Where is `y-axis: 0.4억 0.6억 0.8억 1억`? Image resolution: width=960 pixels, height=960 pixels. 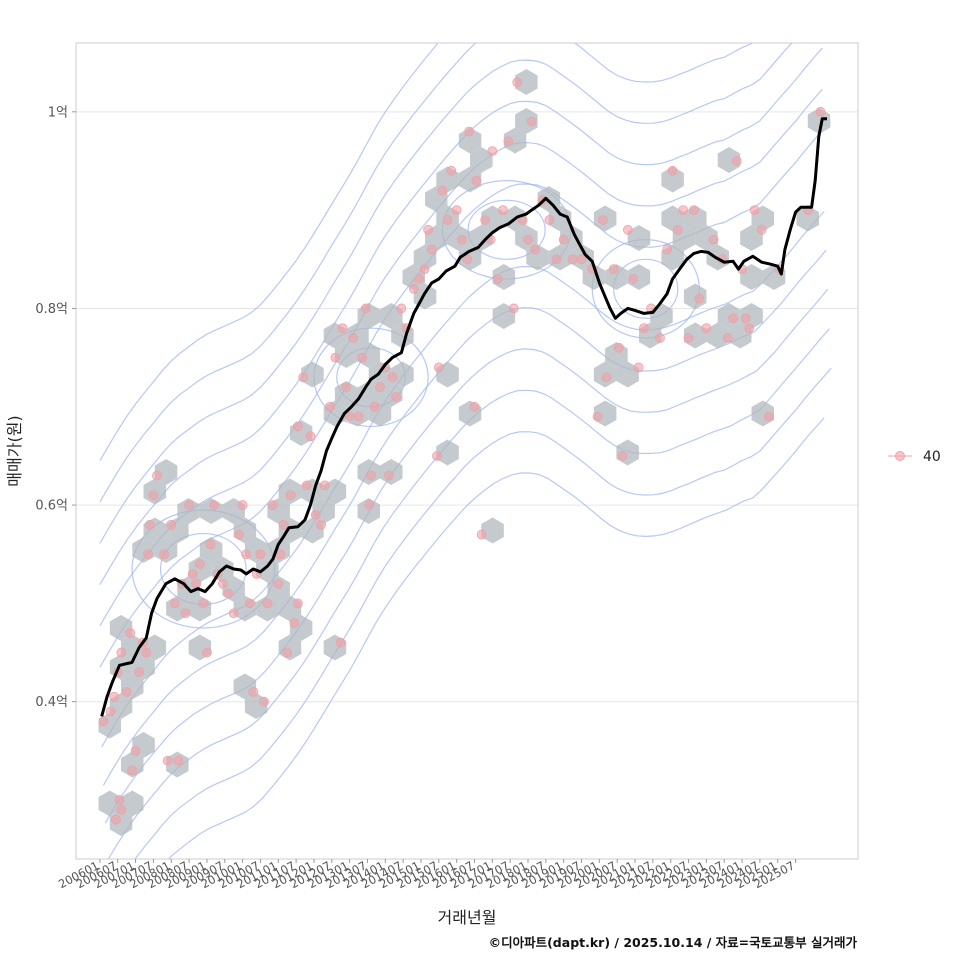
y-axis: 0.4억 0.6억 0.8억 1억 is located at coordinates (55, 407).